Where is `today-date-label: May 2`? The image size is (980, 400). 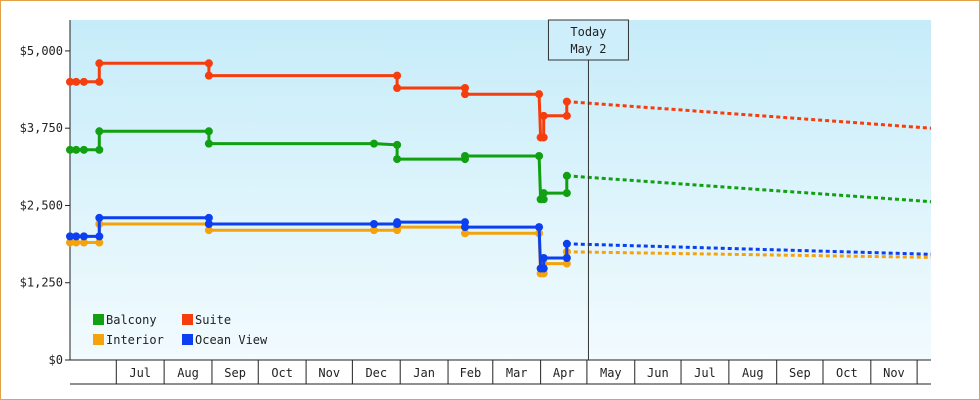 today-date-label: May 2 is located at coordinates (588, 49).